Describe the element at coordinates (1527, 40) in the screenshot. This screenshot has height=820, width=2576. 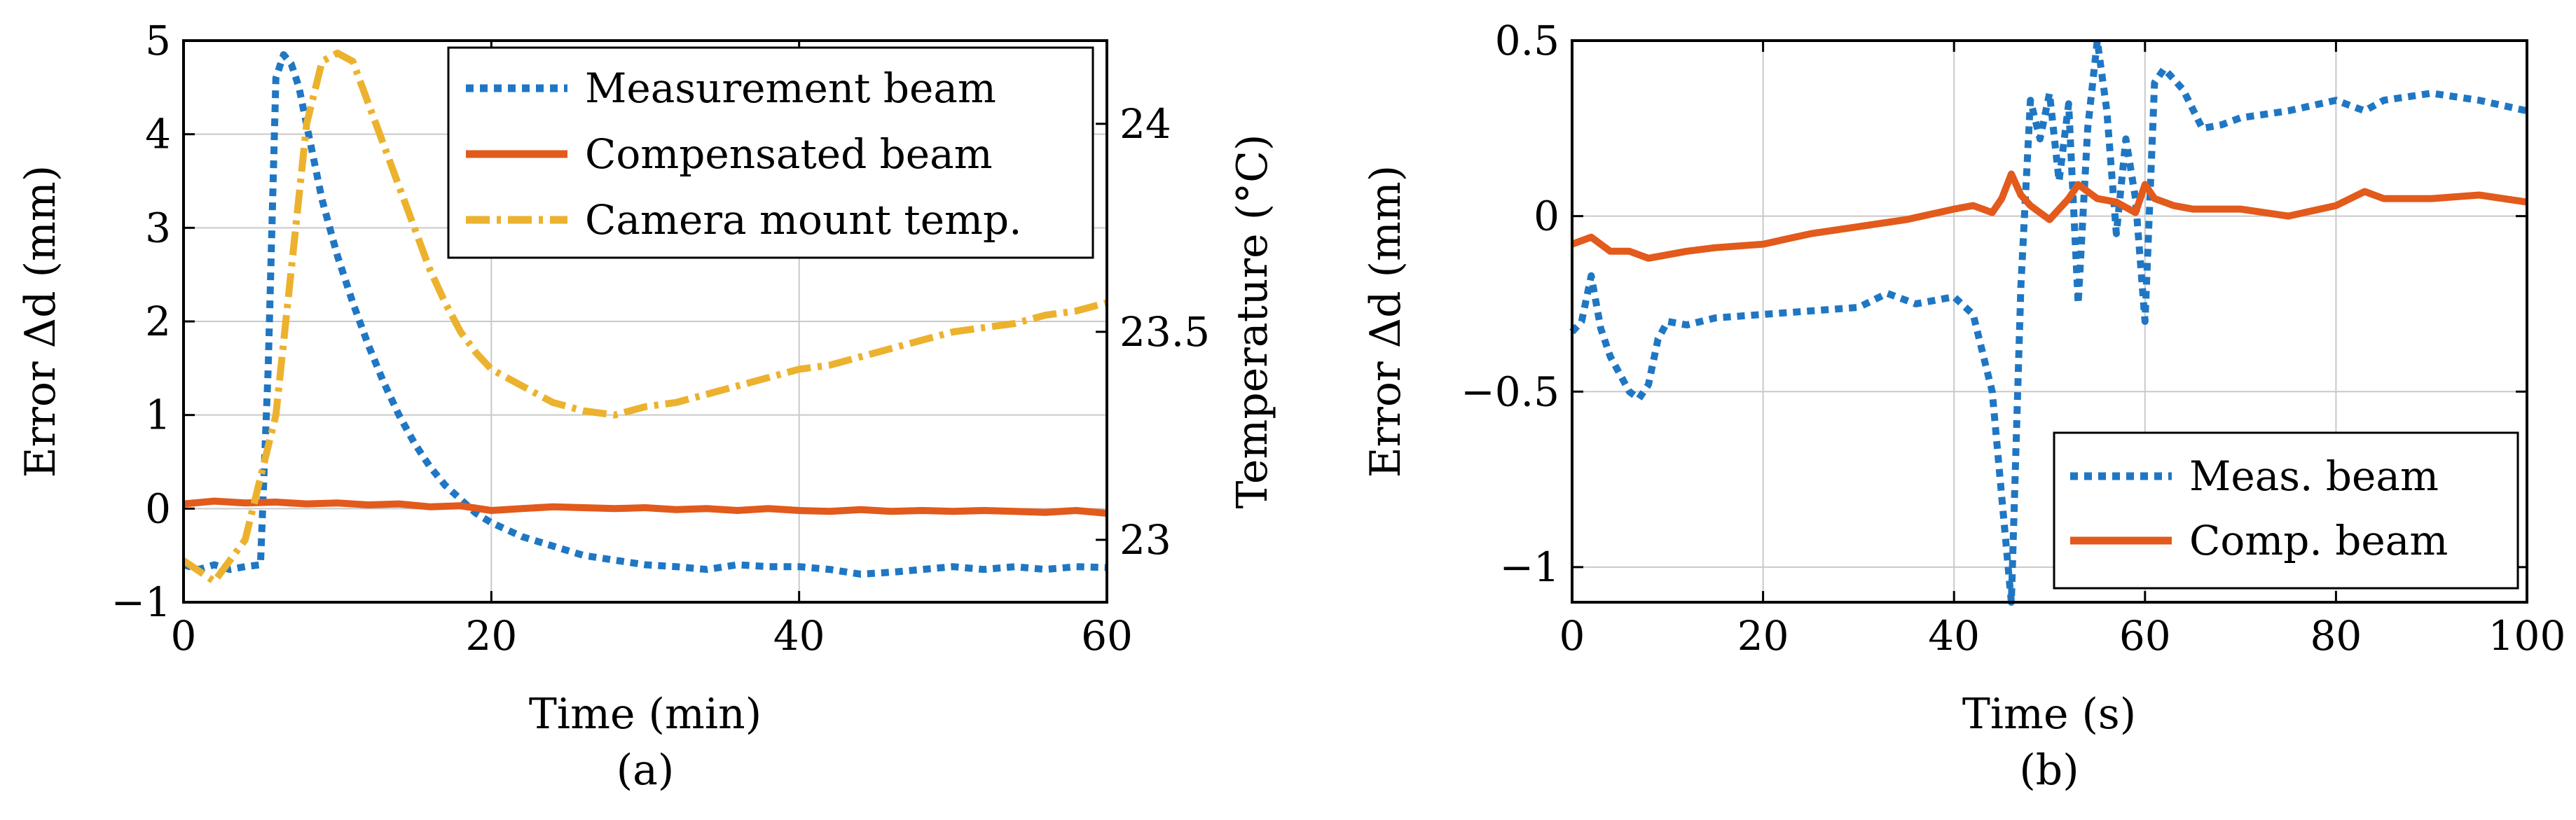
I see `panel-b-y-tick-label: 0.5` at that location.